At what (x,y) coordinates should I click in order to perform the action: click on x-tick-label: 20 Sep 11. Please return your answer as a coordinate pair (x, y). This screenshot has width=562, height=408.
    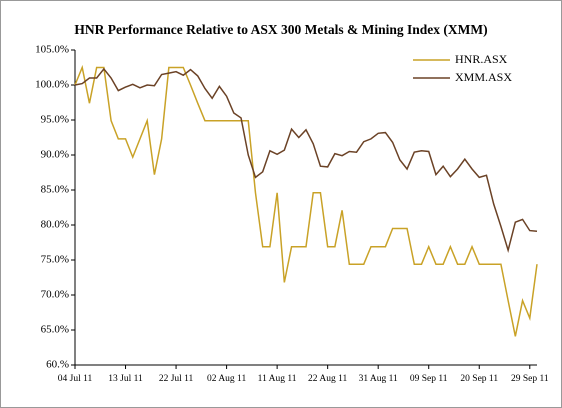
    Looking at the image, I should click on (479, 379).